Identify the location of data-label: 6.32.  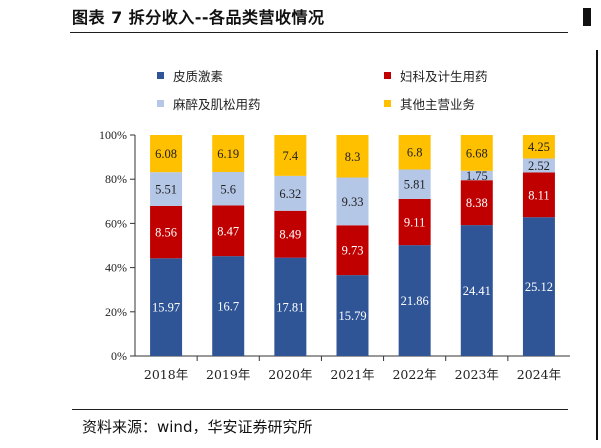
(290, 194).